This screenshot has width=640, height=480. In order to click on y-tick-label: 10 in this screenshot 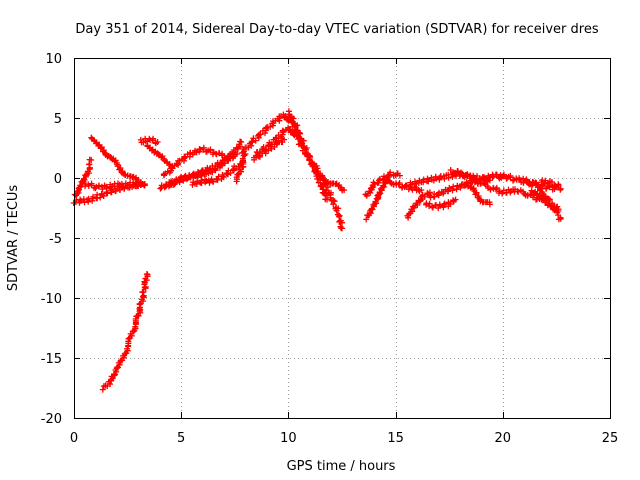, I will do `click(53, 59)`.